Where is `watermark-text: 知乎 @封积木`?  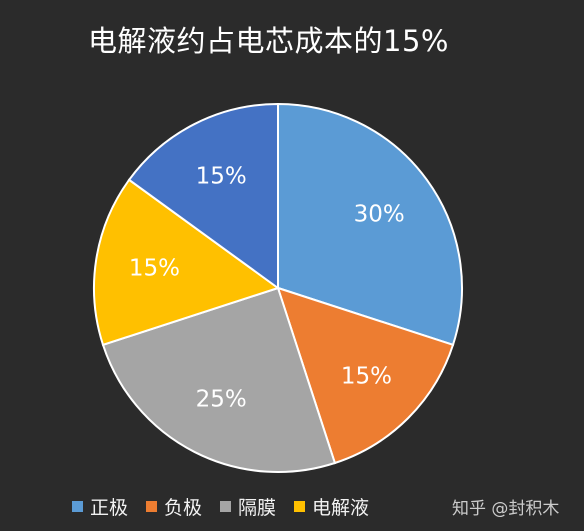 watermark-text: 知乎 @封积木 is located at coordinates (506, 509).